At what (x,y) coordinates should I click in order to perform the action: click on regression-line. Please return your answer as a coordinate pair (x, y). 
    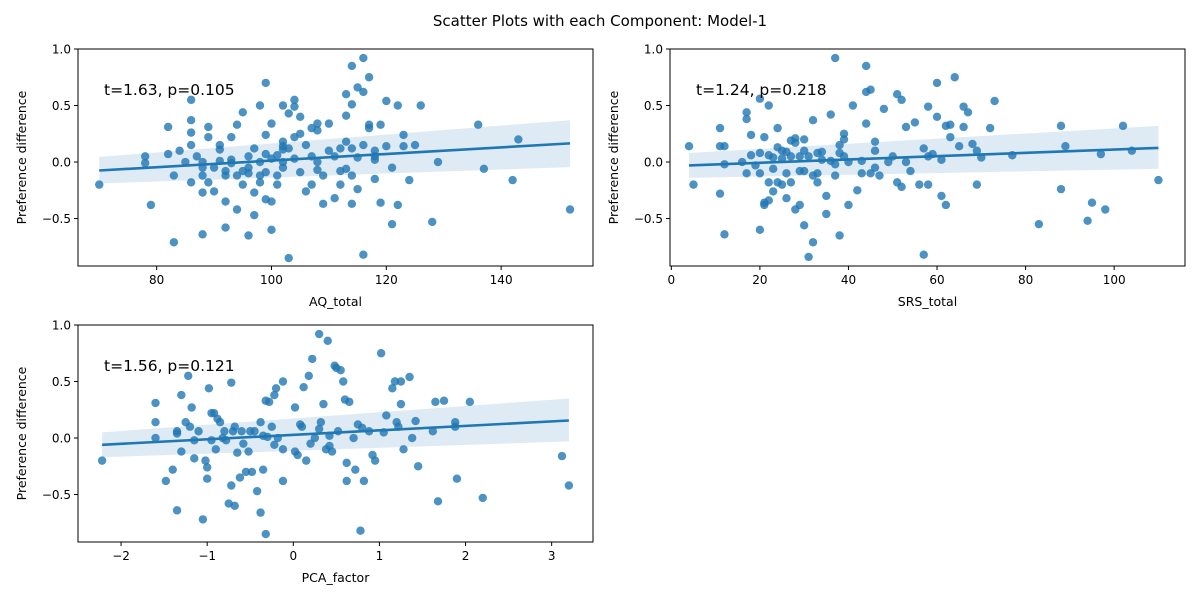
    Looking at the image, I should click on (335, 157).